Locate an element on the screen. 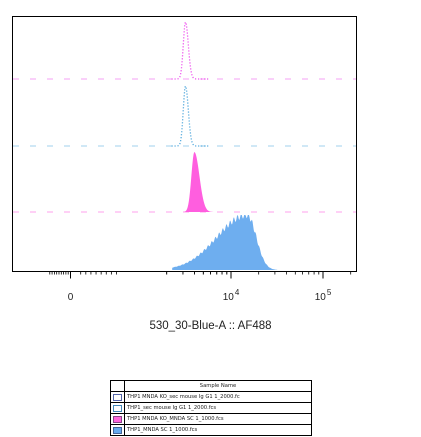 This screenshot has width=421, height=437. legend-row: THP1 MNDA KO_sec mouse Ig G1 1_2000.fc is located at coordinates (211, 397).